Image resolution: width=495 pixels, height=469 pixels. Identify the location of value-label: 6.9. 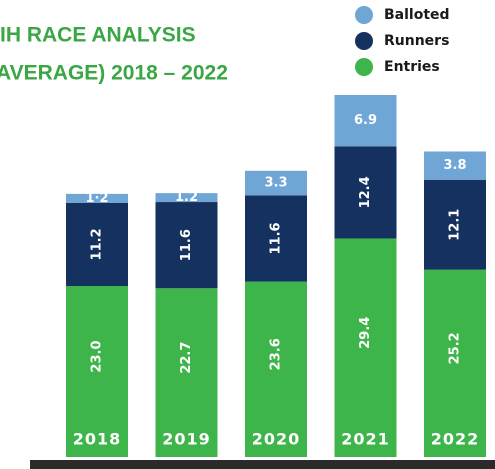
(365, 120).